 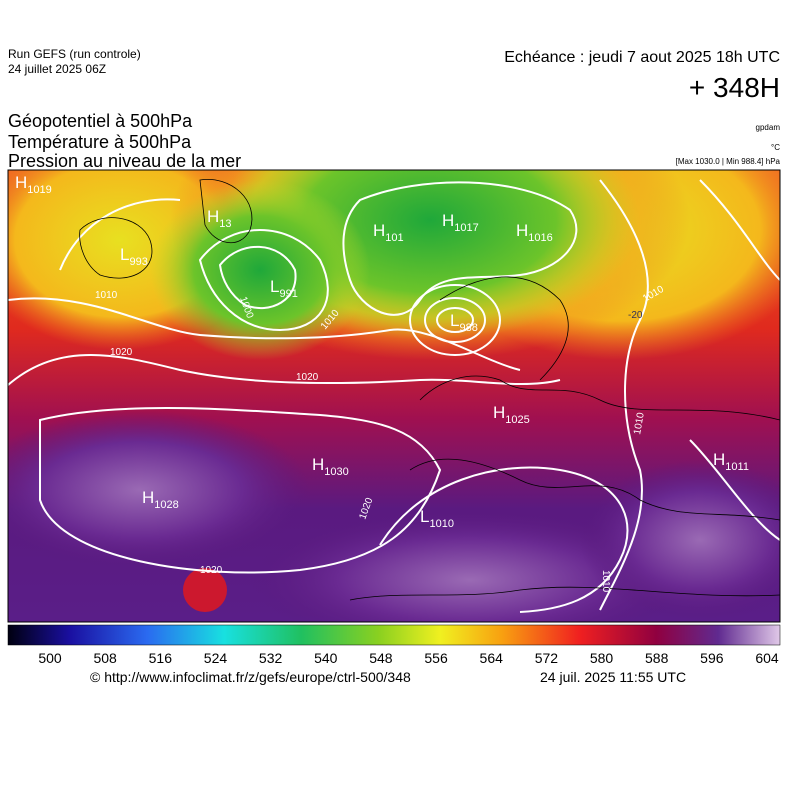 I want to click on colorbar-label: 548, so click(x=381, y=658).